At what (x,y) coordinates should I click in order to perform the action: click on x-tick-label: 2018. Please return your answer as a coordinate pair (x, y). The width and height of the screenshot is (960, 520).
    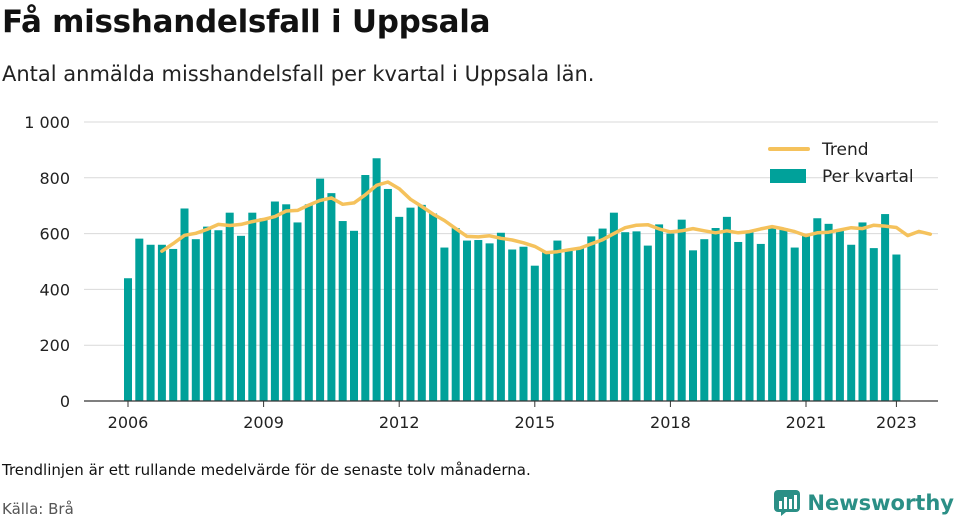
    Looking at the image, I should click on (670, 422).